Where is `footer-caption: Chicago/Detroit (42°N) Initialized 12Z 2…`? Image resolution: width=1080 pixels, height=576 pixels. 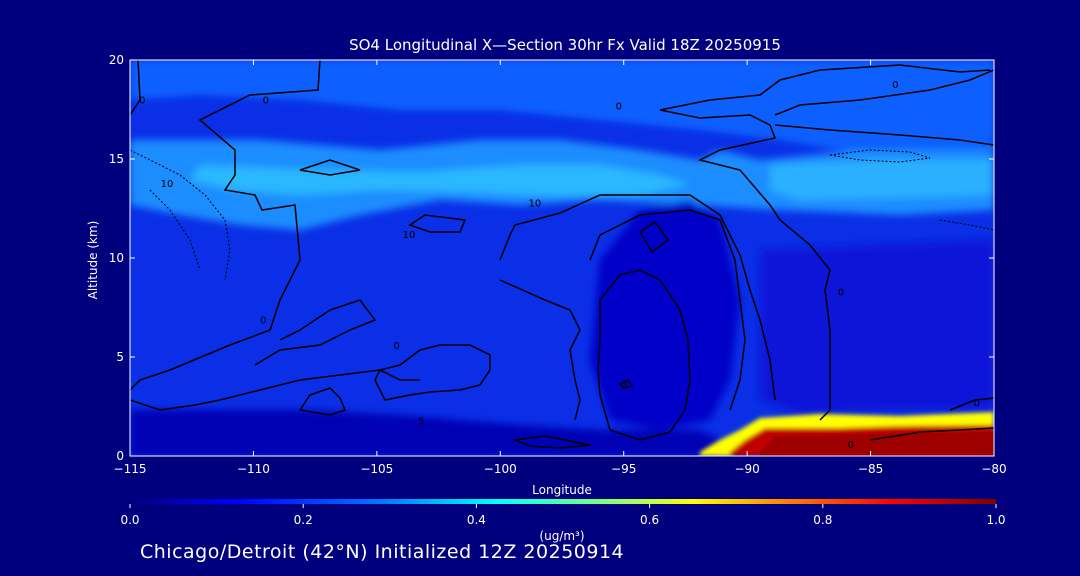
footer-caption: Chicago/Detroit (42°N) Initialized 12Z 2… is located at coordinates (382, 552).